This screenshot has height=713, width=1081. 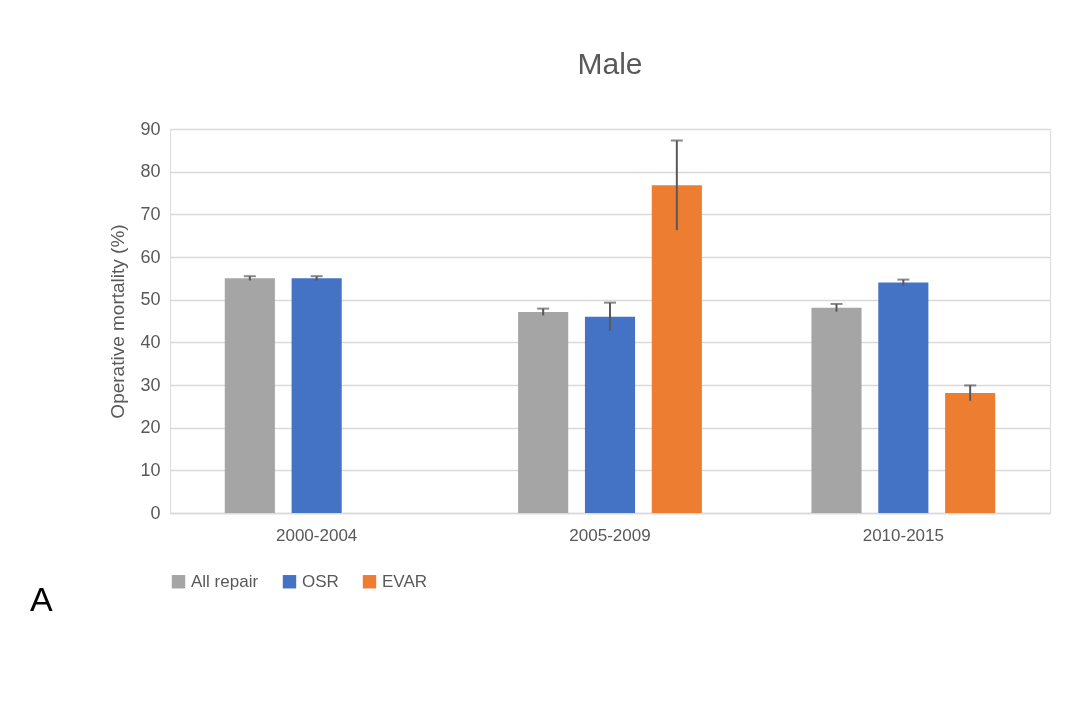 What do you see at coordinates (320, 581) in the screenshot?
I see `legend-label: OSR` at bounding box center [320, 581].